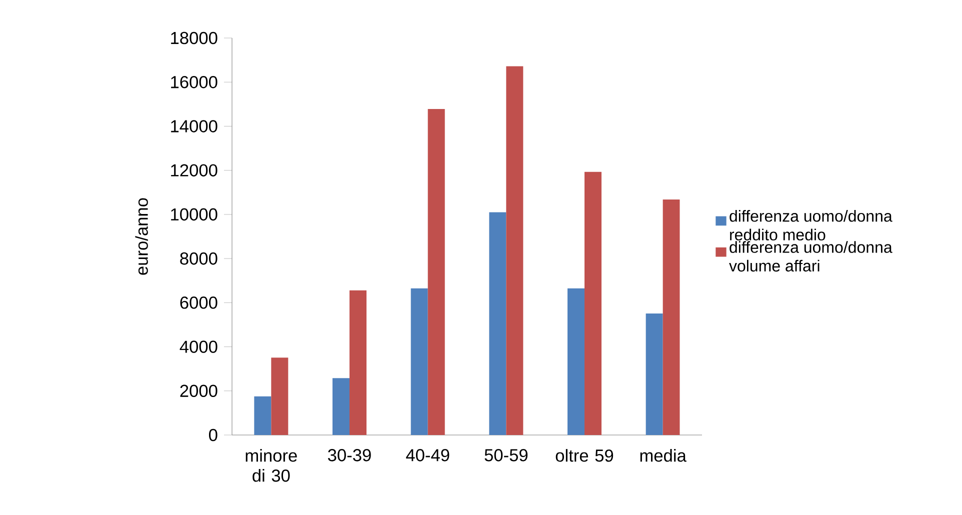  I want to click on y-tick-label: 4000, so click(199, 346).